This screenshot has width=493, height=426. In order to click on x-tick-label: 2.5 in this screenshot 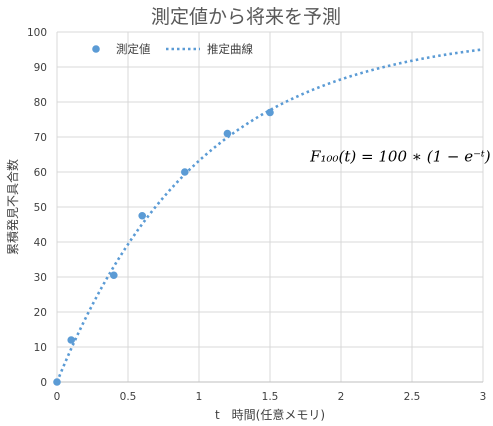, I will do `click(412, 397)`.